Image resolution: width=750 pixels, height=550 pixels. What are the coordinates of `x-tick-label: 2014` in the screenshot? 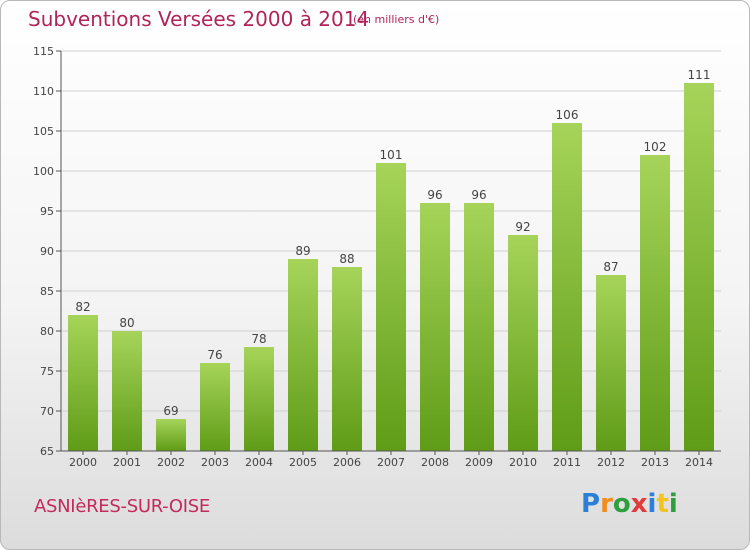 It's located at (699, 462).